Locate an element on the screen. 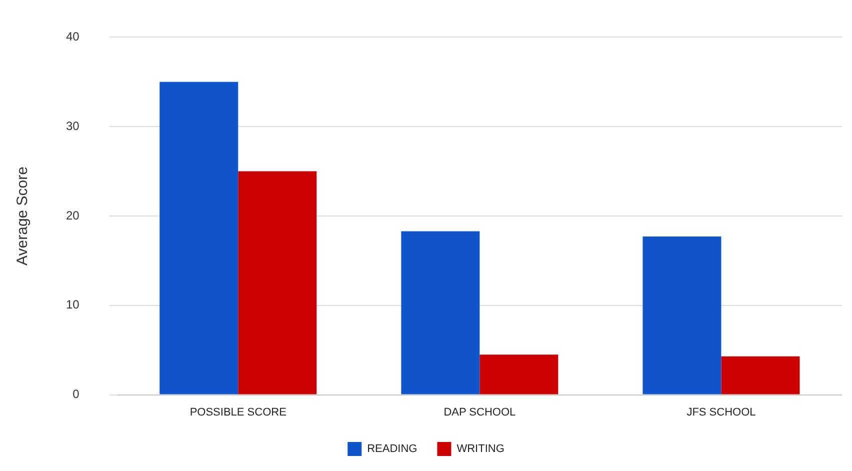 Image resolution: width=852 pixels, height=471 pixels. y-tick-label: 30 is located at coordinates (73, 125).